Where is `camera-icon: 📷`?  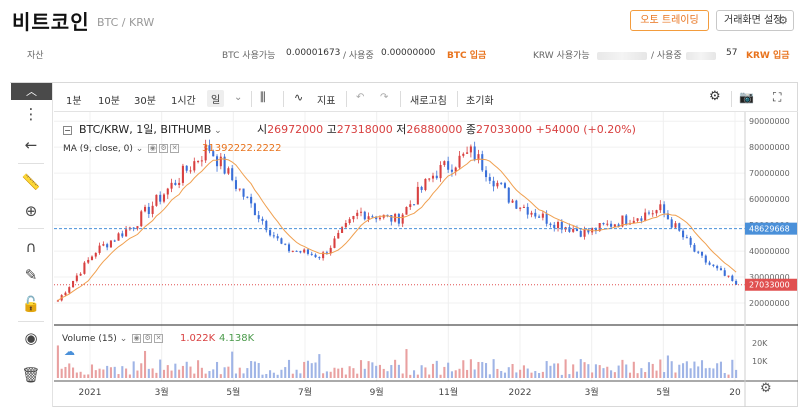 camera-icon: 📷 is located at coordinates (746, 97).